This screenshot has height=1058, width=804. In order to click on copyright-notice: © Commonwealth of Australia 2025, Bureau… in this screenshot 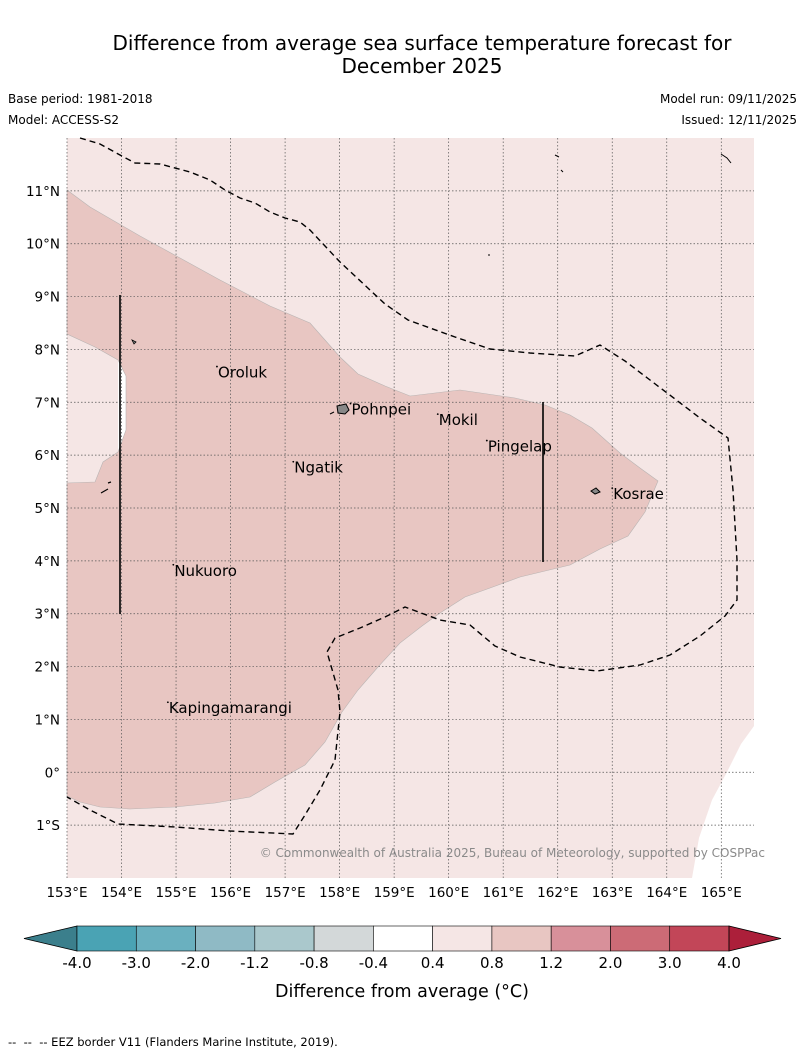, I will do `click(512, 853)`.